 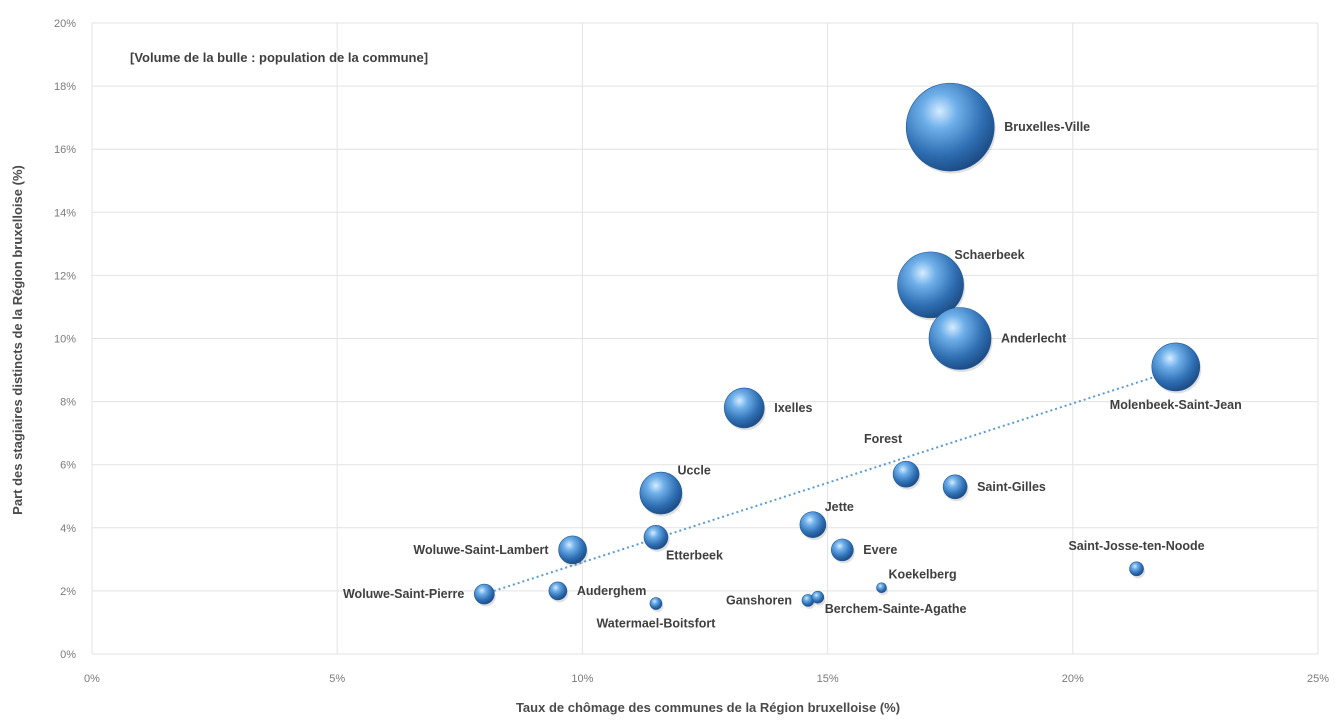 I want to click on bubble-label: Berchem-Sainte-Agathe, so click(x=896, y=609).